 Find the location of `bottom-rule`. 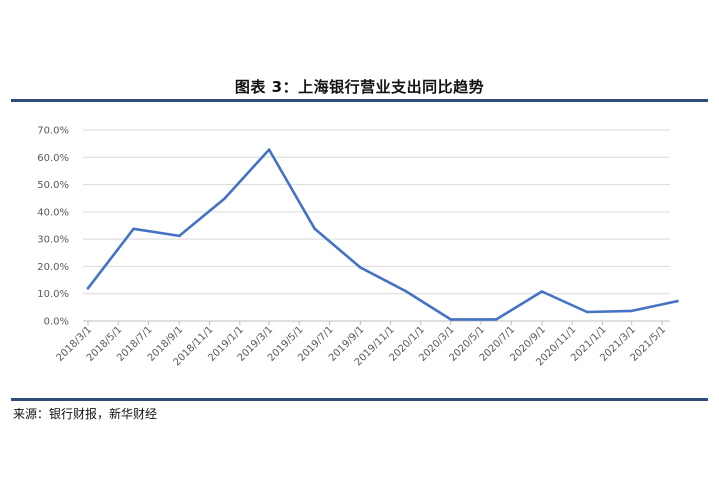

bottom-rule is located at coordinates (359, 399).